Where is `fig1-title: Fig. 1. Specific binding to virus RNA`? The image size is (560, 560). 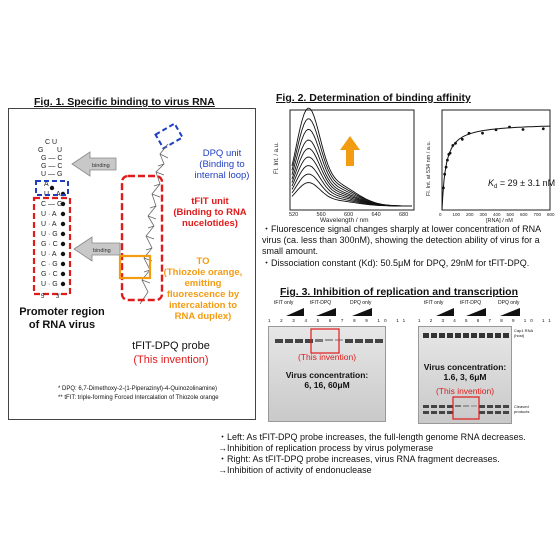 fig1-title: Fig. 1. Specific binding to virus RNA is located at coordinates (124, 102).